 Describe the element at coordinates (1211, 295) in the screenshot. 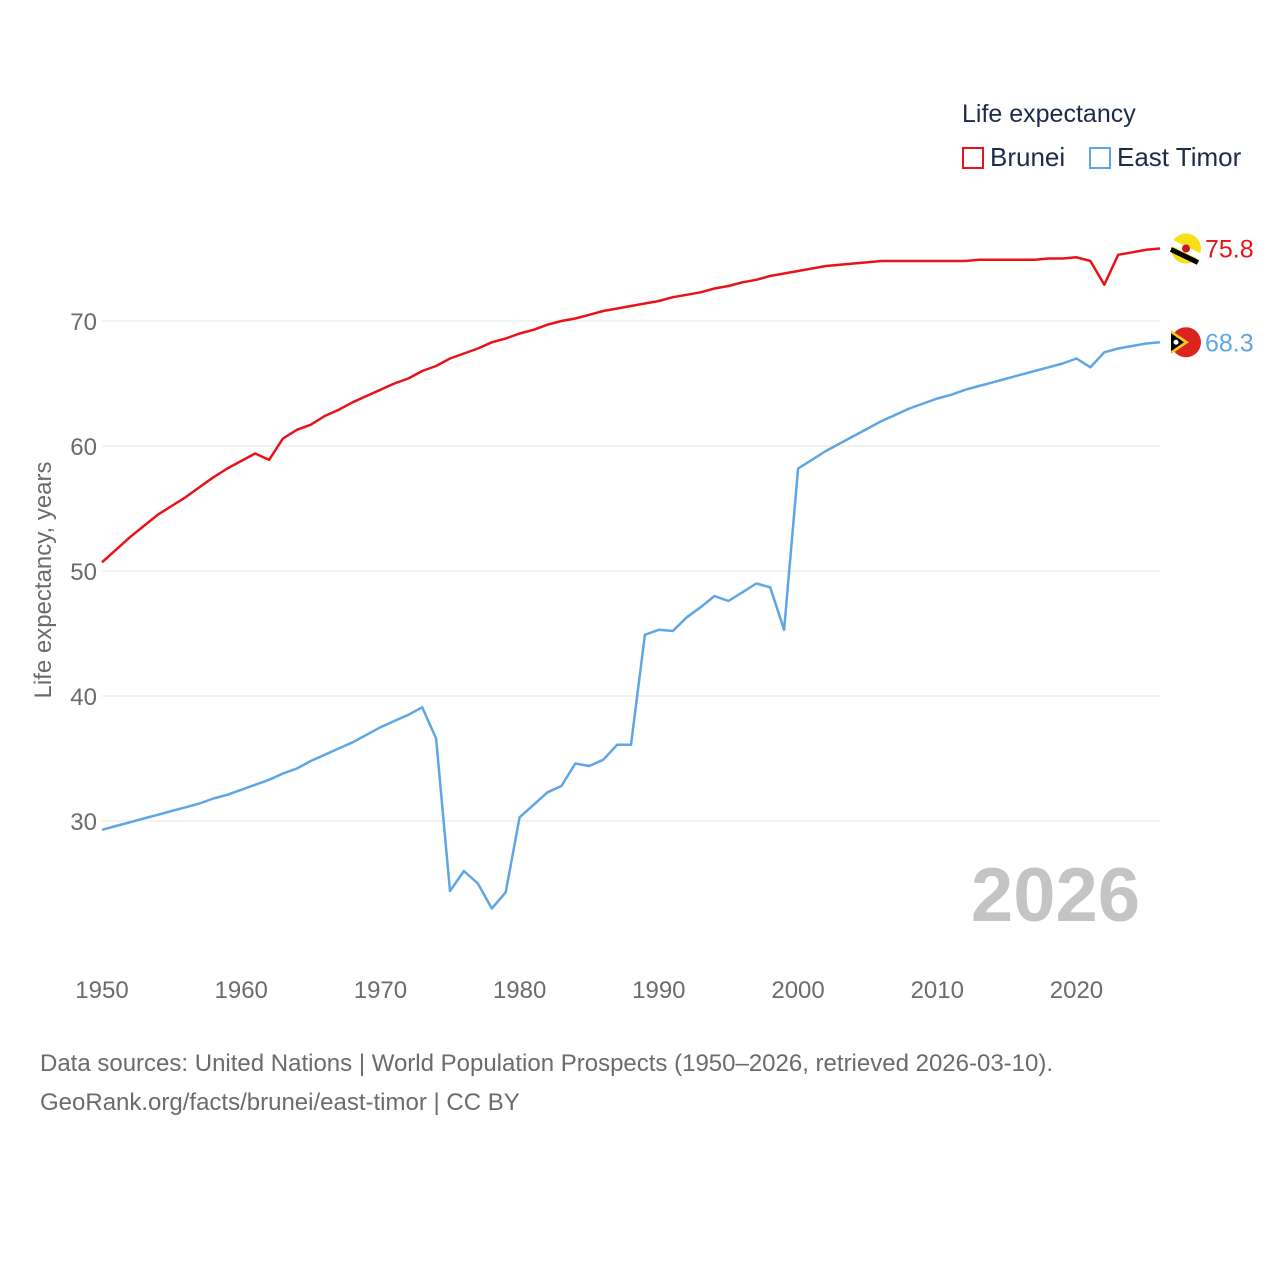

I see `series-end-labels: 75.8 68.3` at that location.